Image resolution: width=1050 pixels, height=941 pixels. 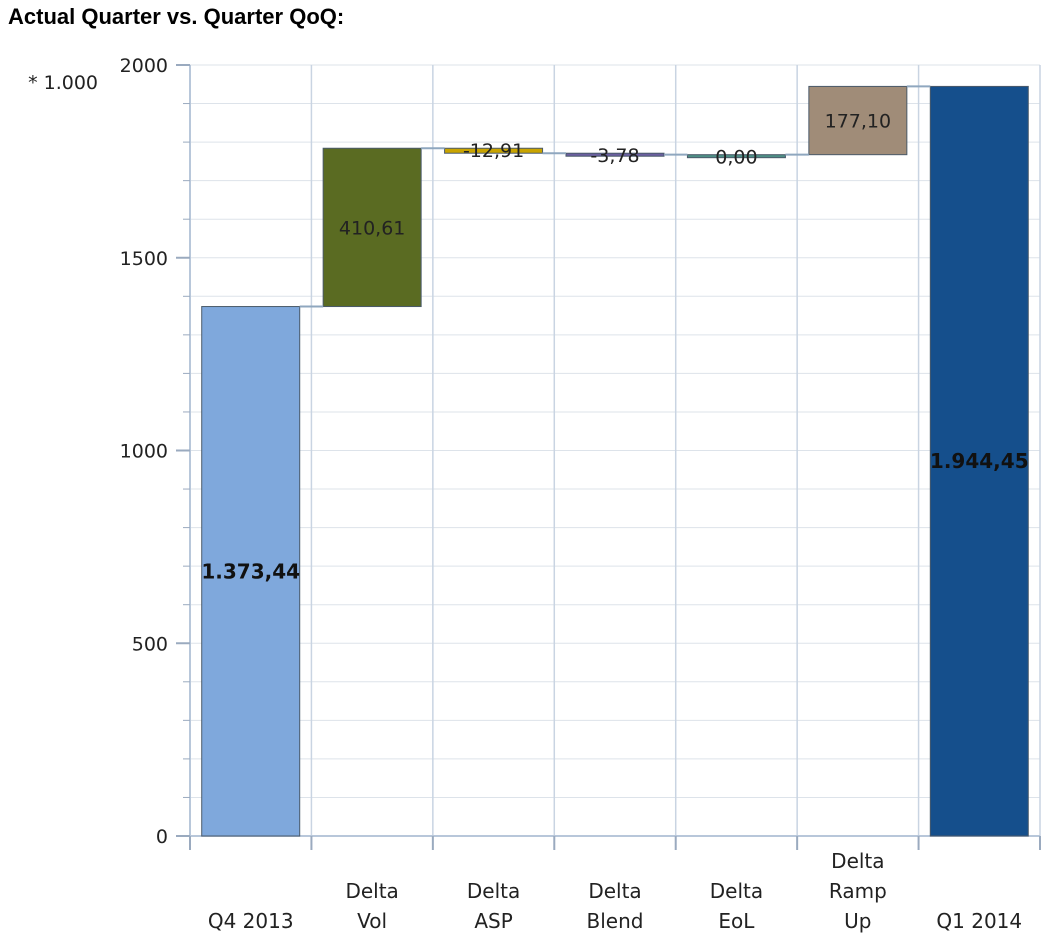 I want to click on data-label: 410,61, so click(x=372, y=228).